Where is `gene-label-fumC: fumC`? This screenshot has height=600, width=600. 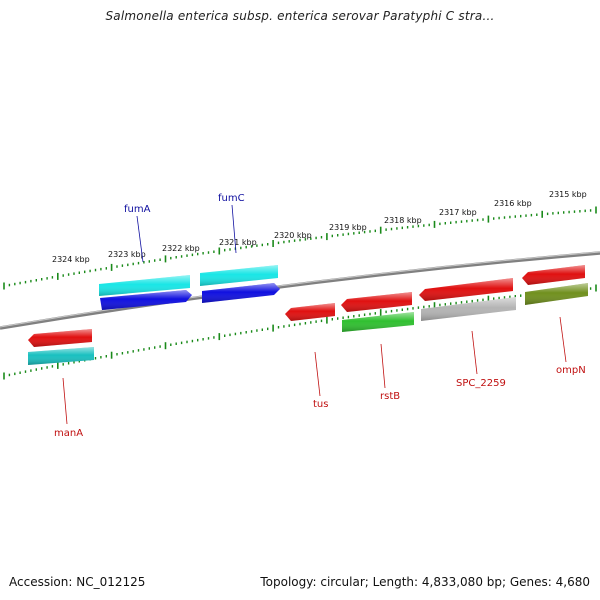
gene-label-fumC: fumC is located at coordinates (231, 198).